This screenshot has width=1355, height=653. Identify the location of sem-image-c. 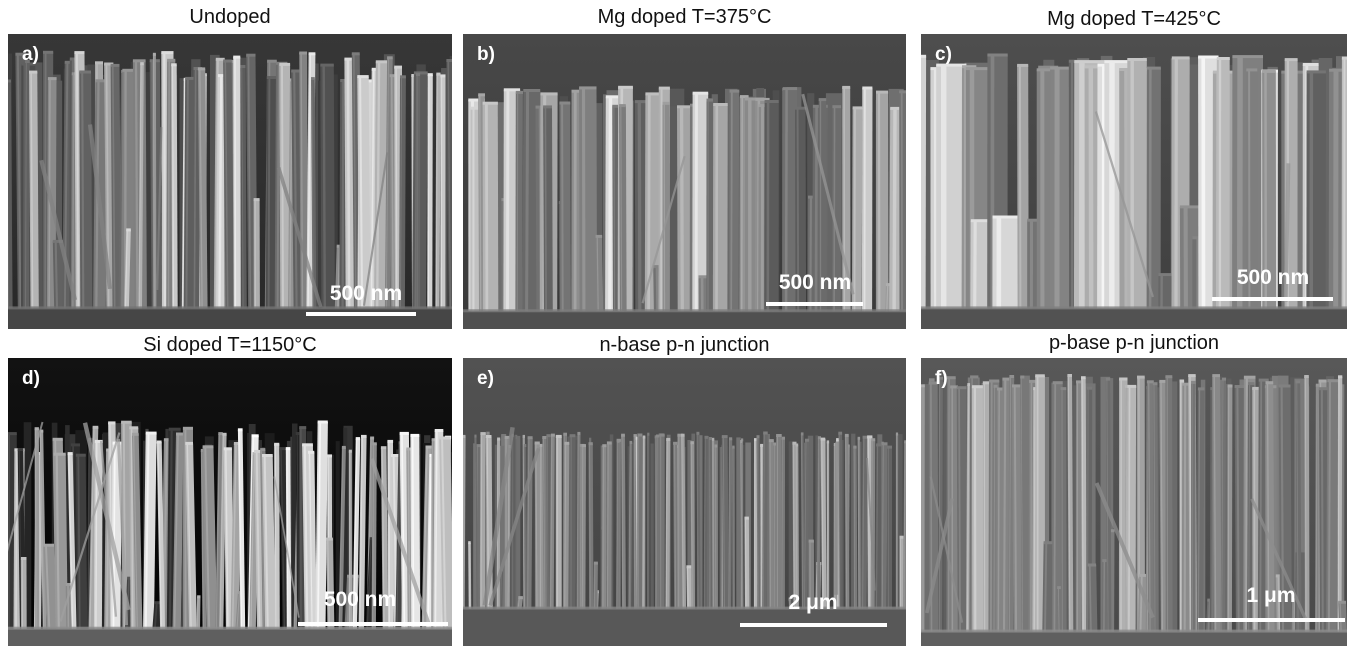
(1134, 181).